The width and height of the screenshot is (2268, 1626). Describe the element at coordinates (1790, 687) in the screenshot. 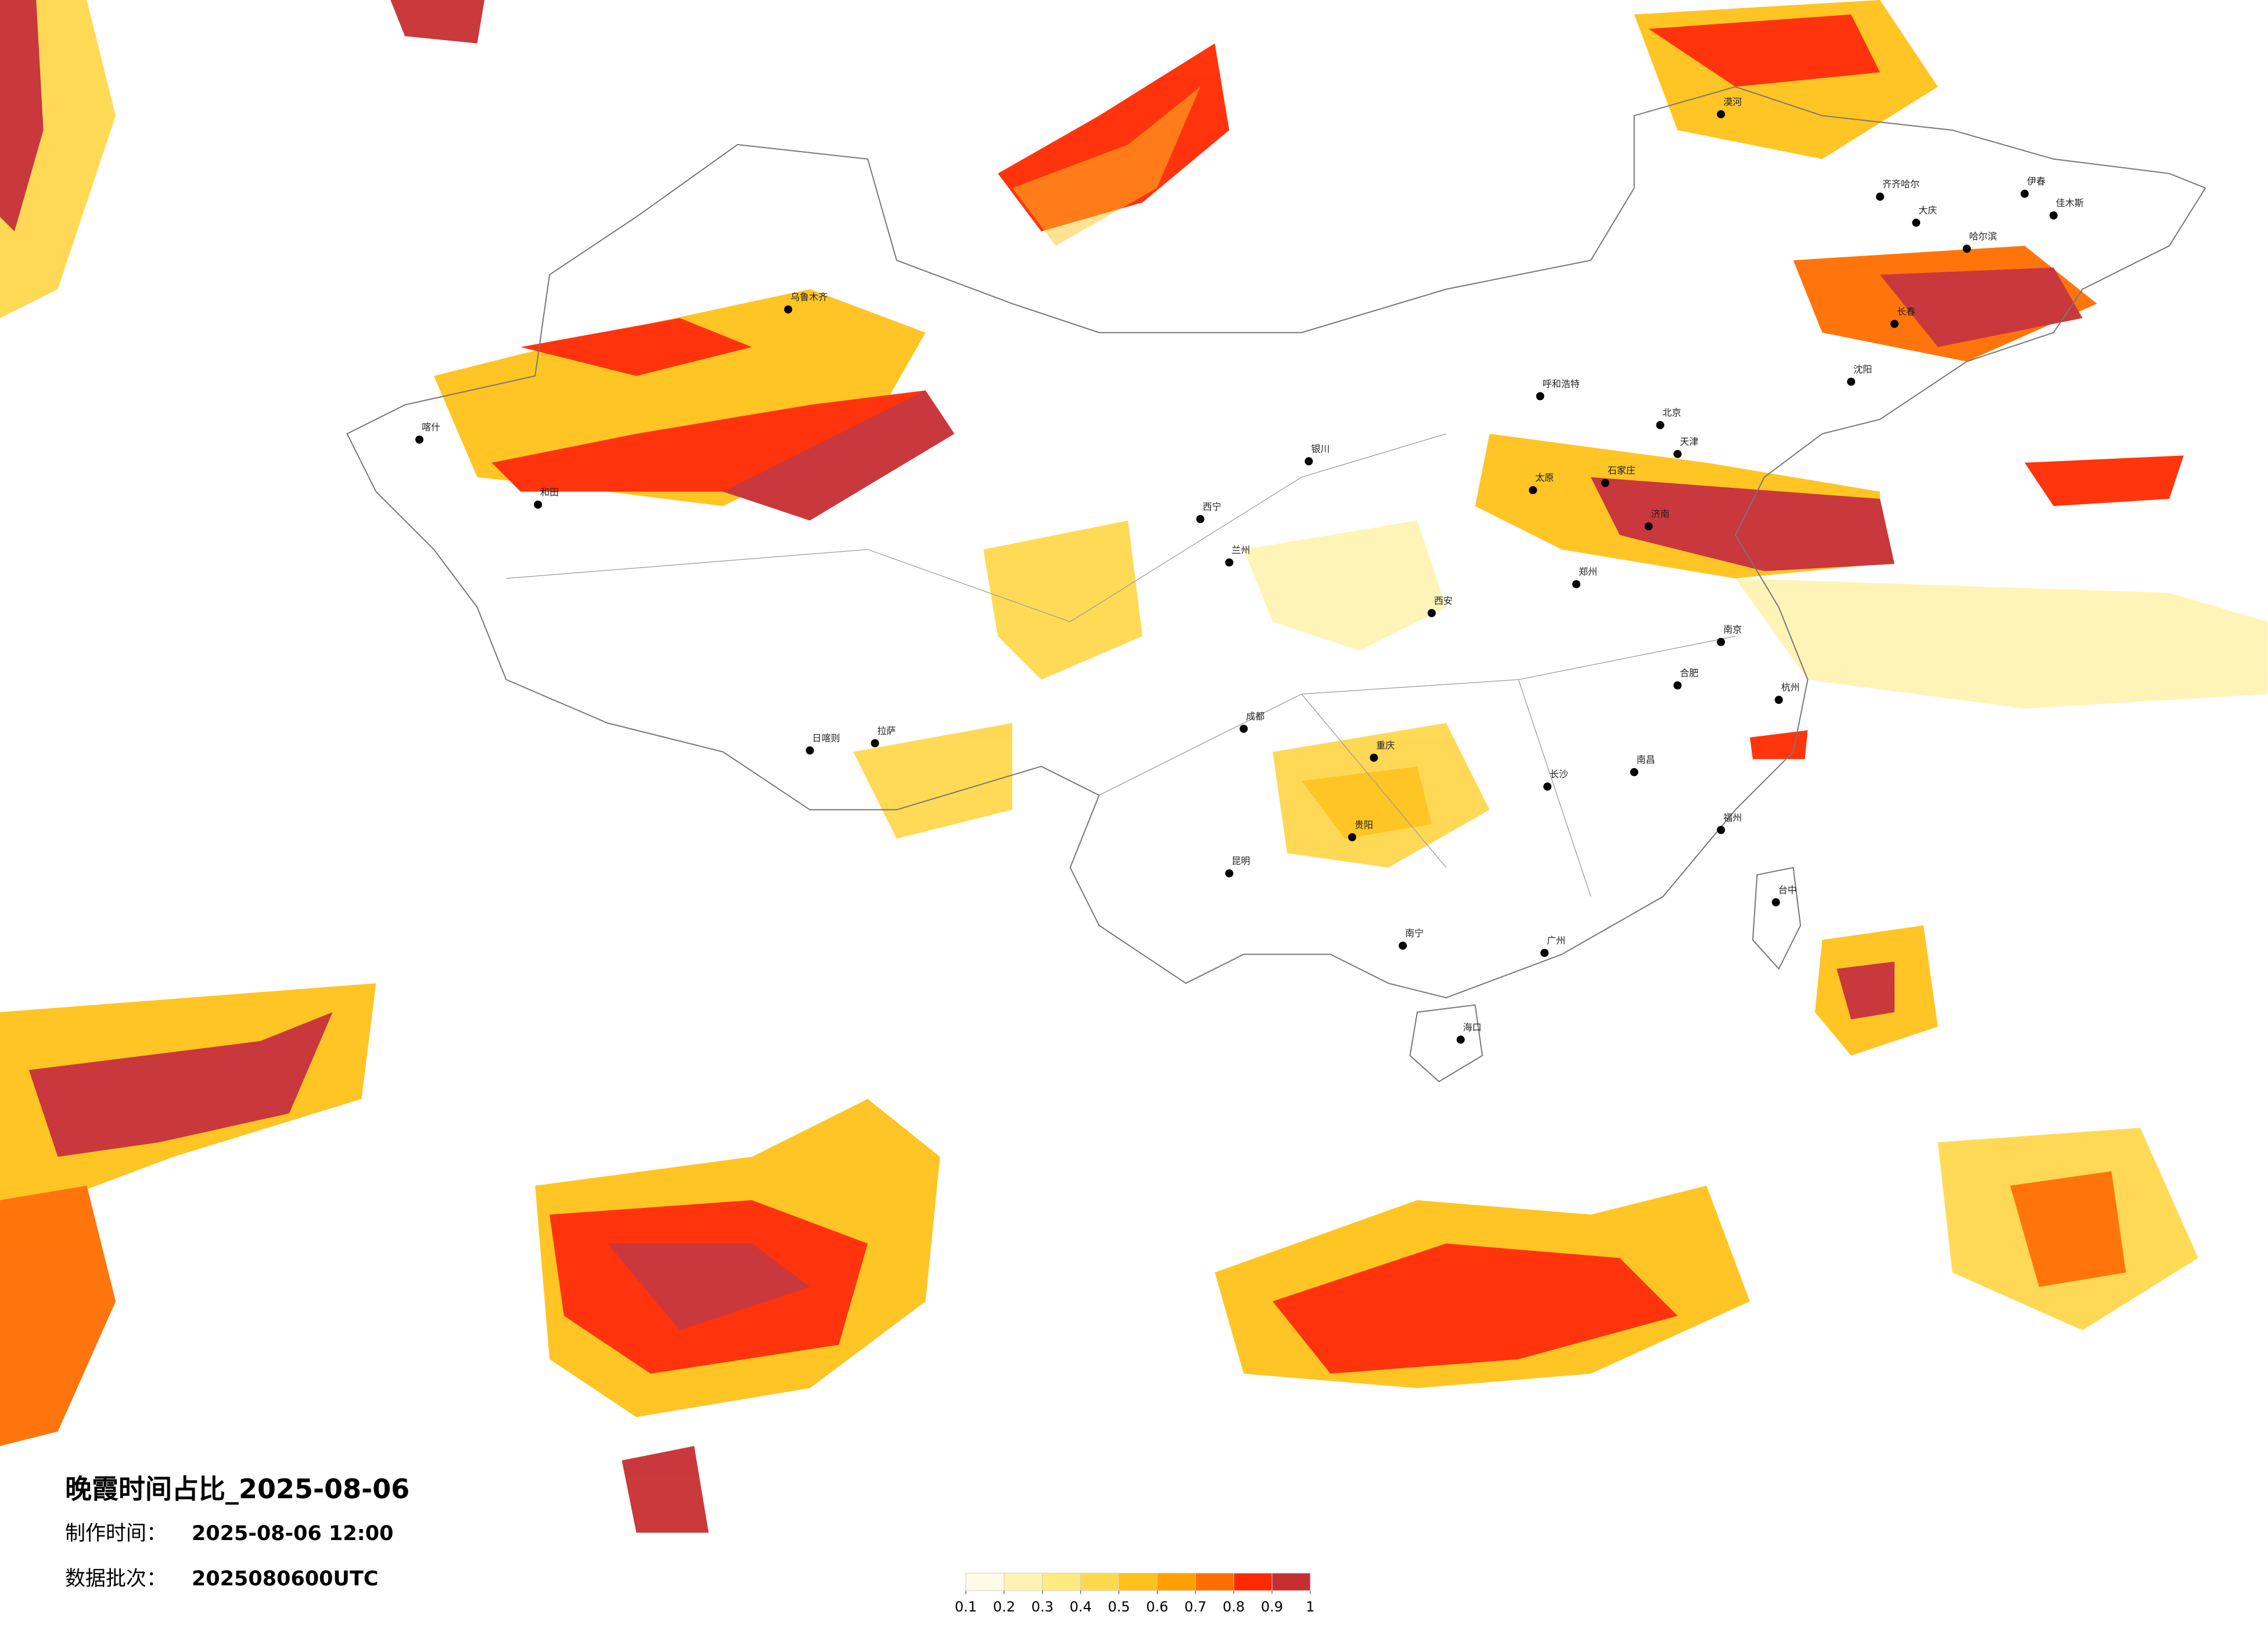

I see `city-label: 杭州` at that location.